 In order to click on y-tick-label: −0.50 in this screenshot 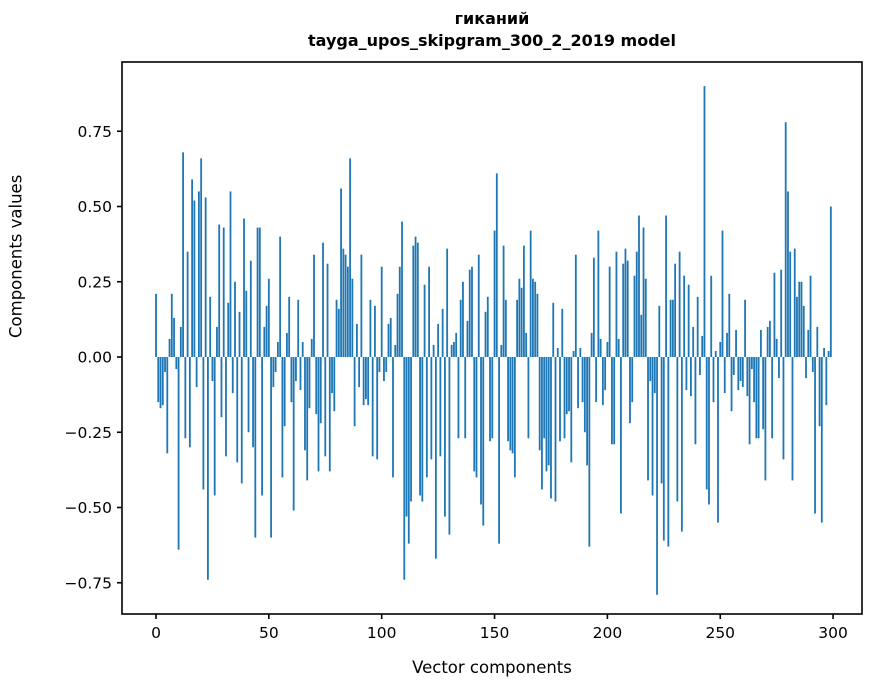, I will do `click(89, 508)`.